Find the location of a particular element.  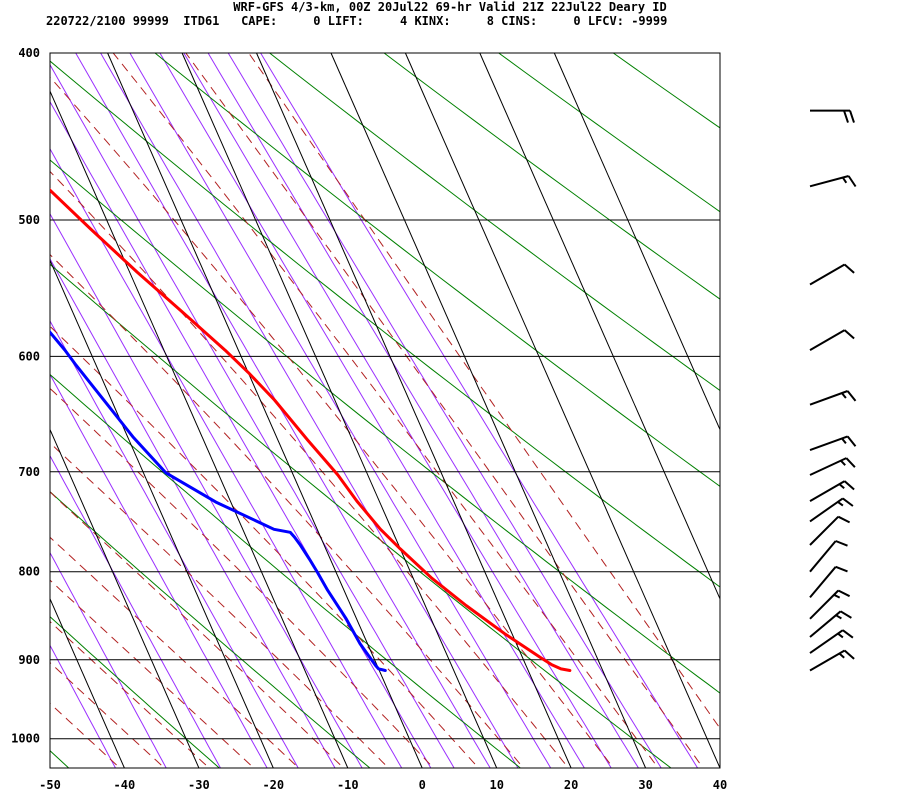

x-tick-label: -50 is located at coordinates (50, 785).